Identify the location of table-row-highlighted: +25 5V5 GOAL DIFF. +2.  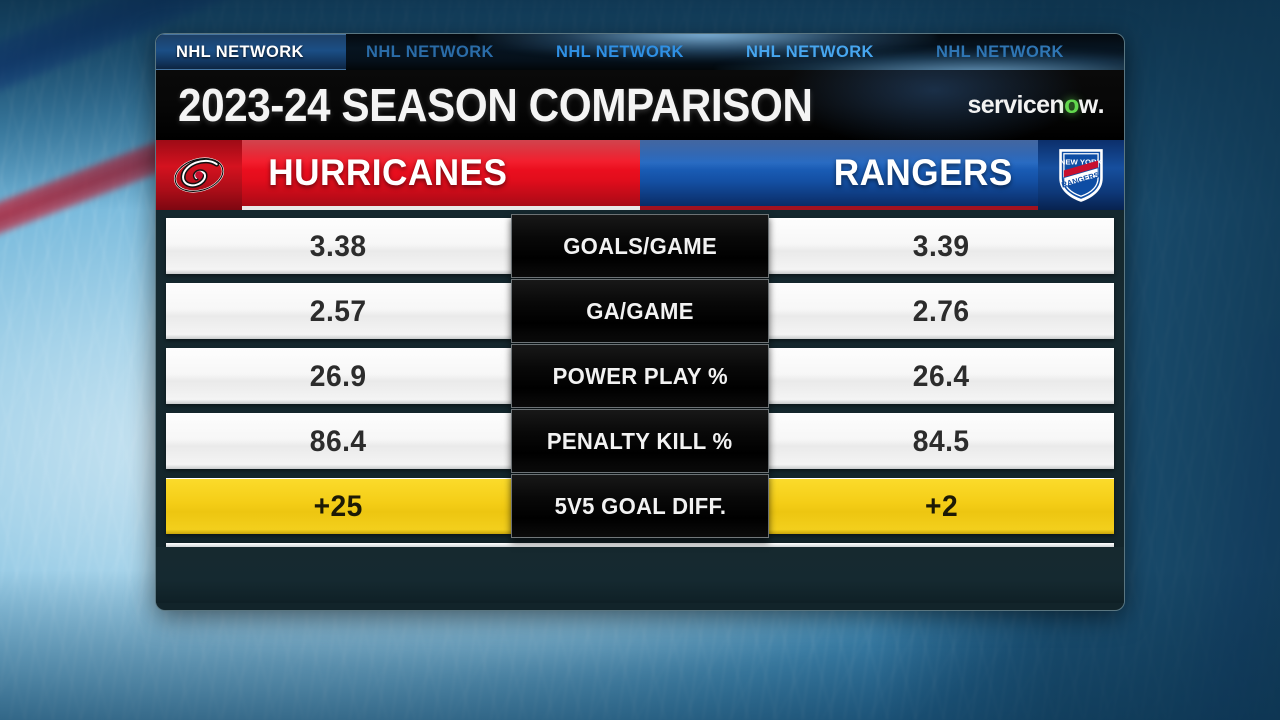
(640, 506).